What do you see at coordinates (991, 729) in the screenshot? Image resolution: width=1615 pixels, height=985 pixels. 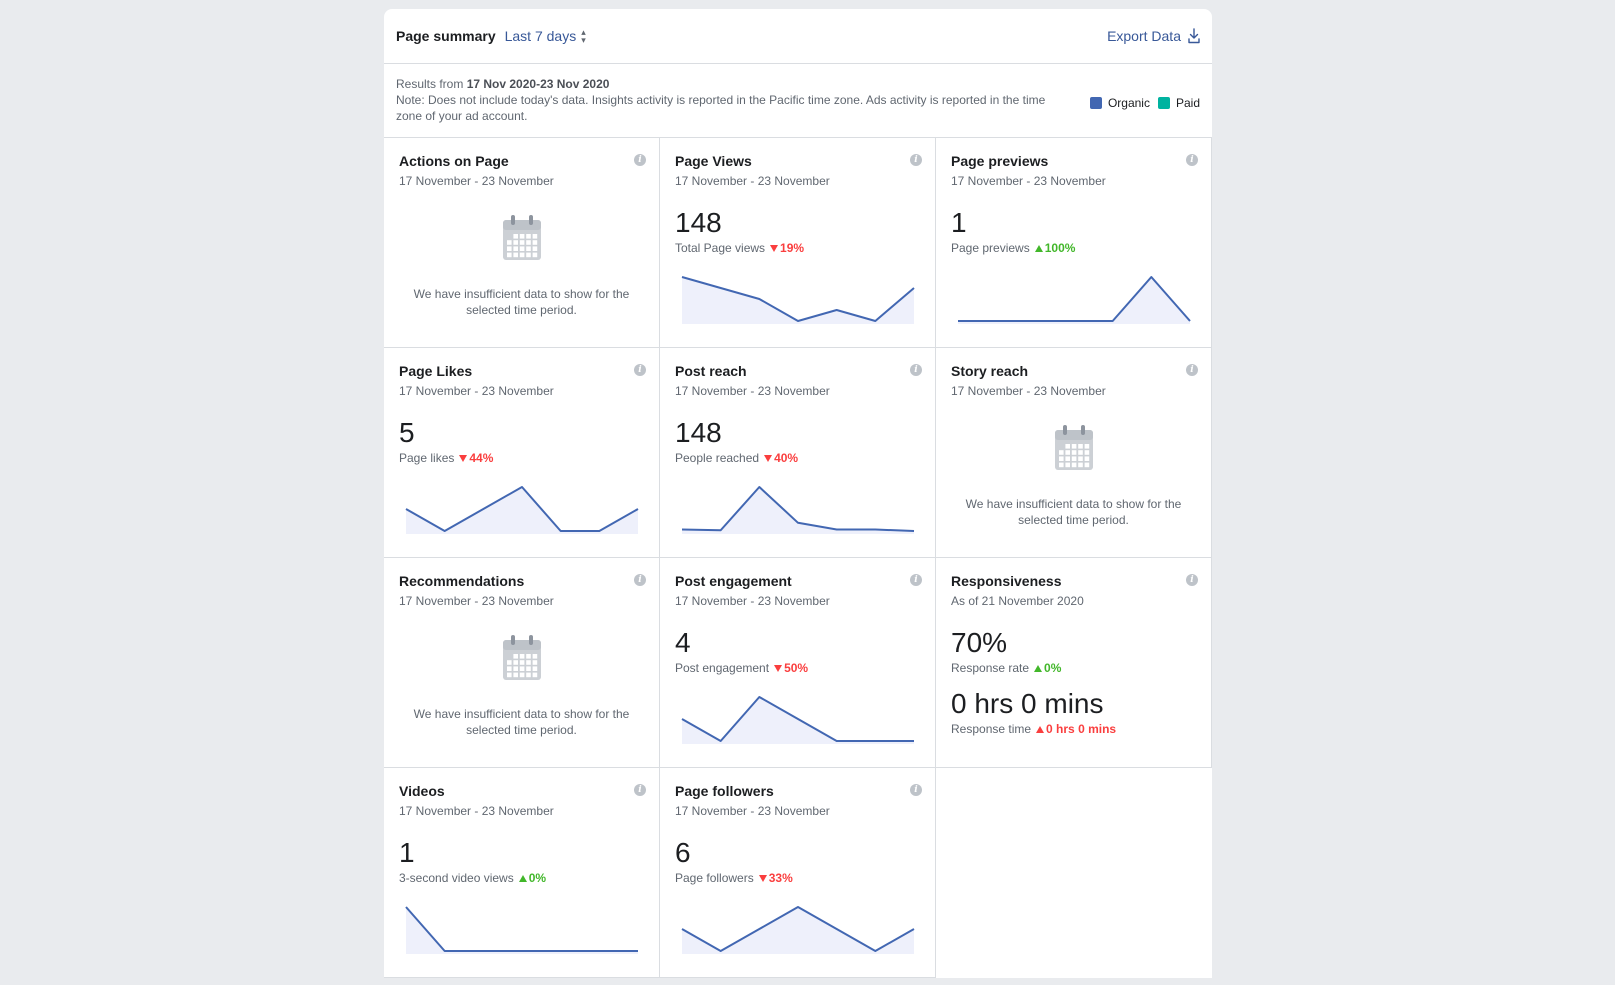 I see `response-time-label: Response time` at bounding box center [991, 729].